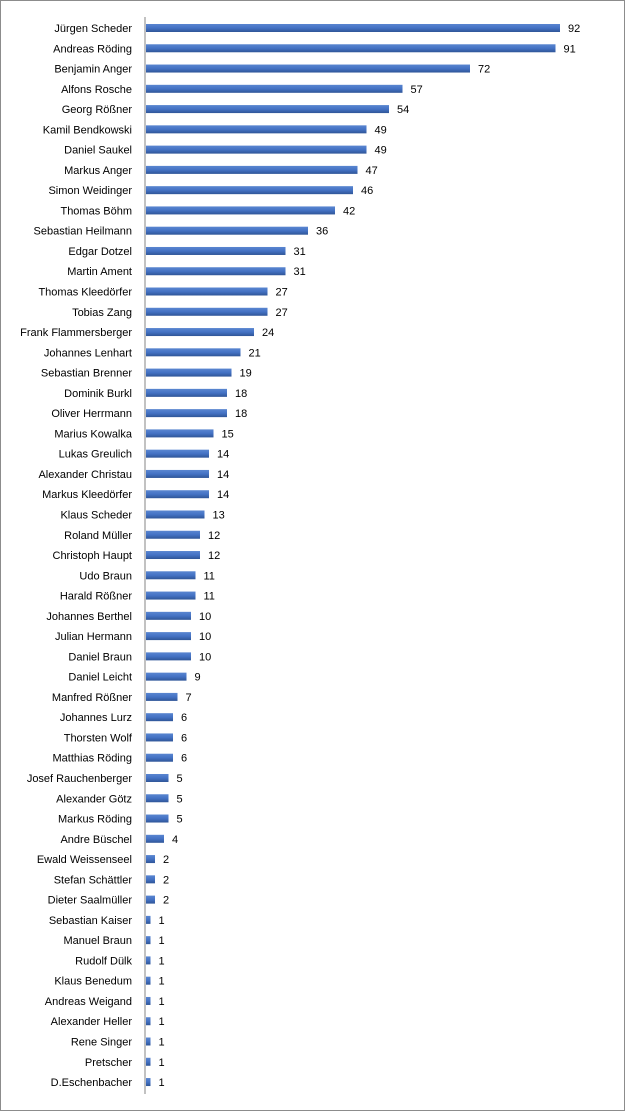 Image resolution: width=625 pixels, height=1111 pixels. I want to click on category-label: Ewald Weissenseel, so click(84, 860).